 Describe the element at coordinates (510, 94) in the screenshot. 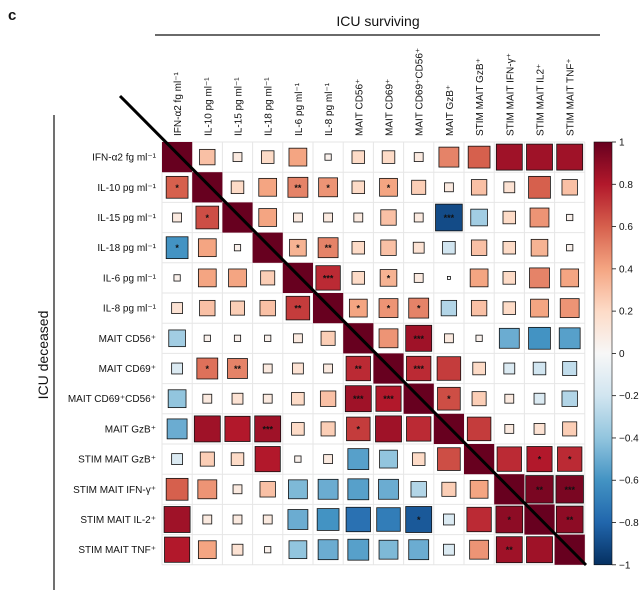

I see `column-label: STIM MAIT IFN-γ⁺` at that location.